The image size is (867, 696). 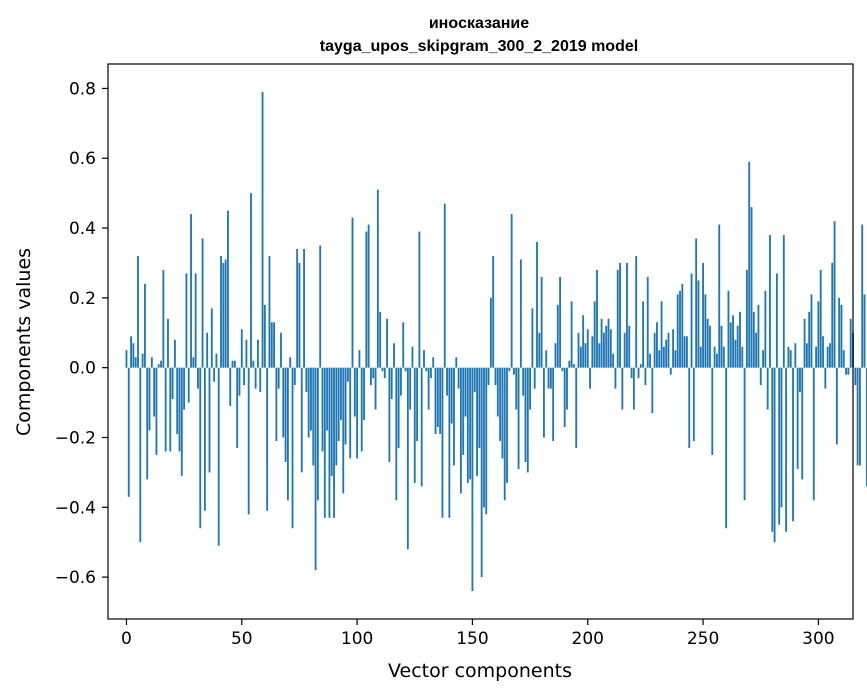 What do you see at coordinates (480, 671) in the screenshot?
I see `x-axis-label: Vector components` at bounding box center [480, 671].